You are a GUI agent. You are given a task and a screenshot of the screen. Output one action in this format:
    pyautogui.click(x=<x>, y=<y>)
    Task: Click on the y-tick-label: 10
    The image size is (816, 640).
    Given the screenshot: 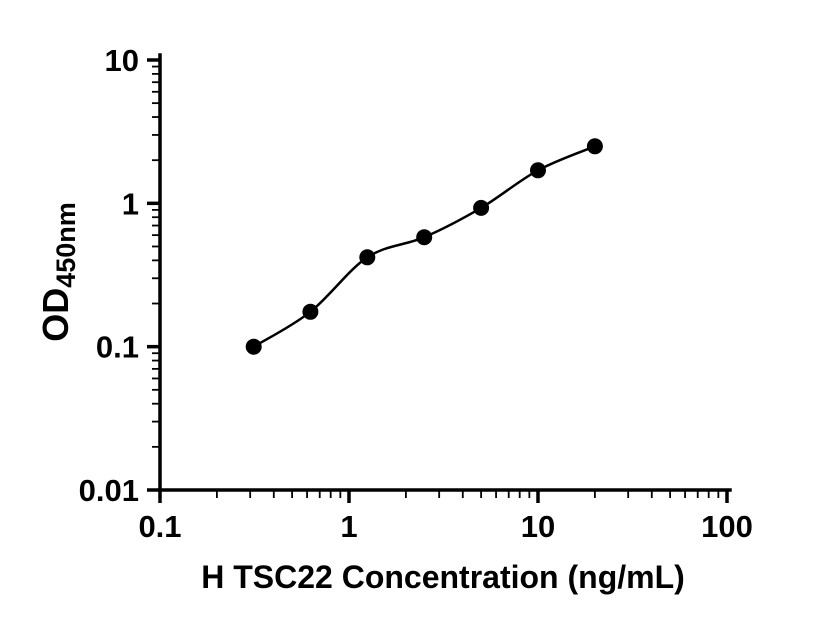 What is the action you would take?
    pyautogui.click(x=122, y=60)
    